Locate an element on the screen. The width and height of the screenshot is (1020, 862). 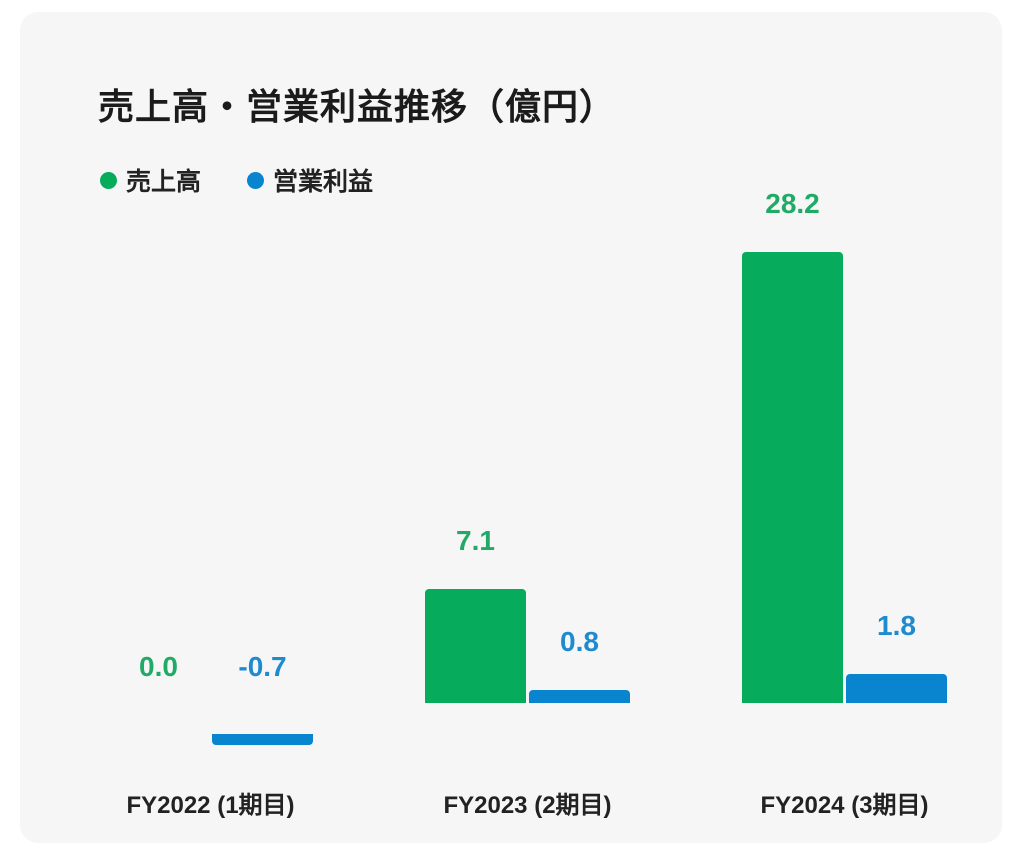
value-label-revenue-fy2024: 28.2 is located at coordinates (792, 203).